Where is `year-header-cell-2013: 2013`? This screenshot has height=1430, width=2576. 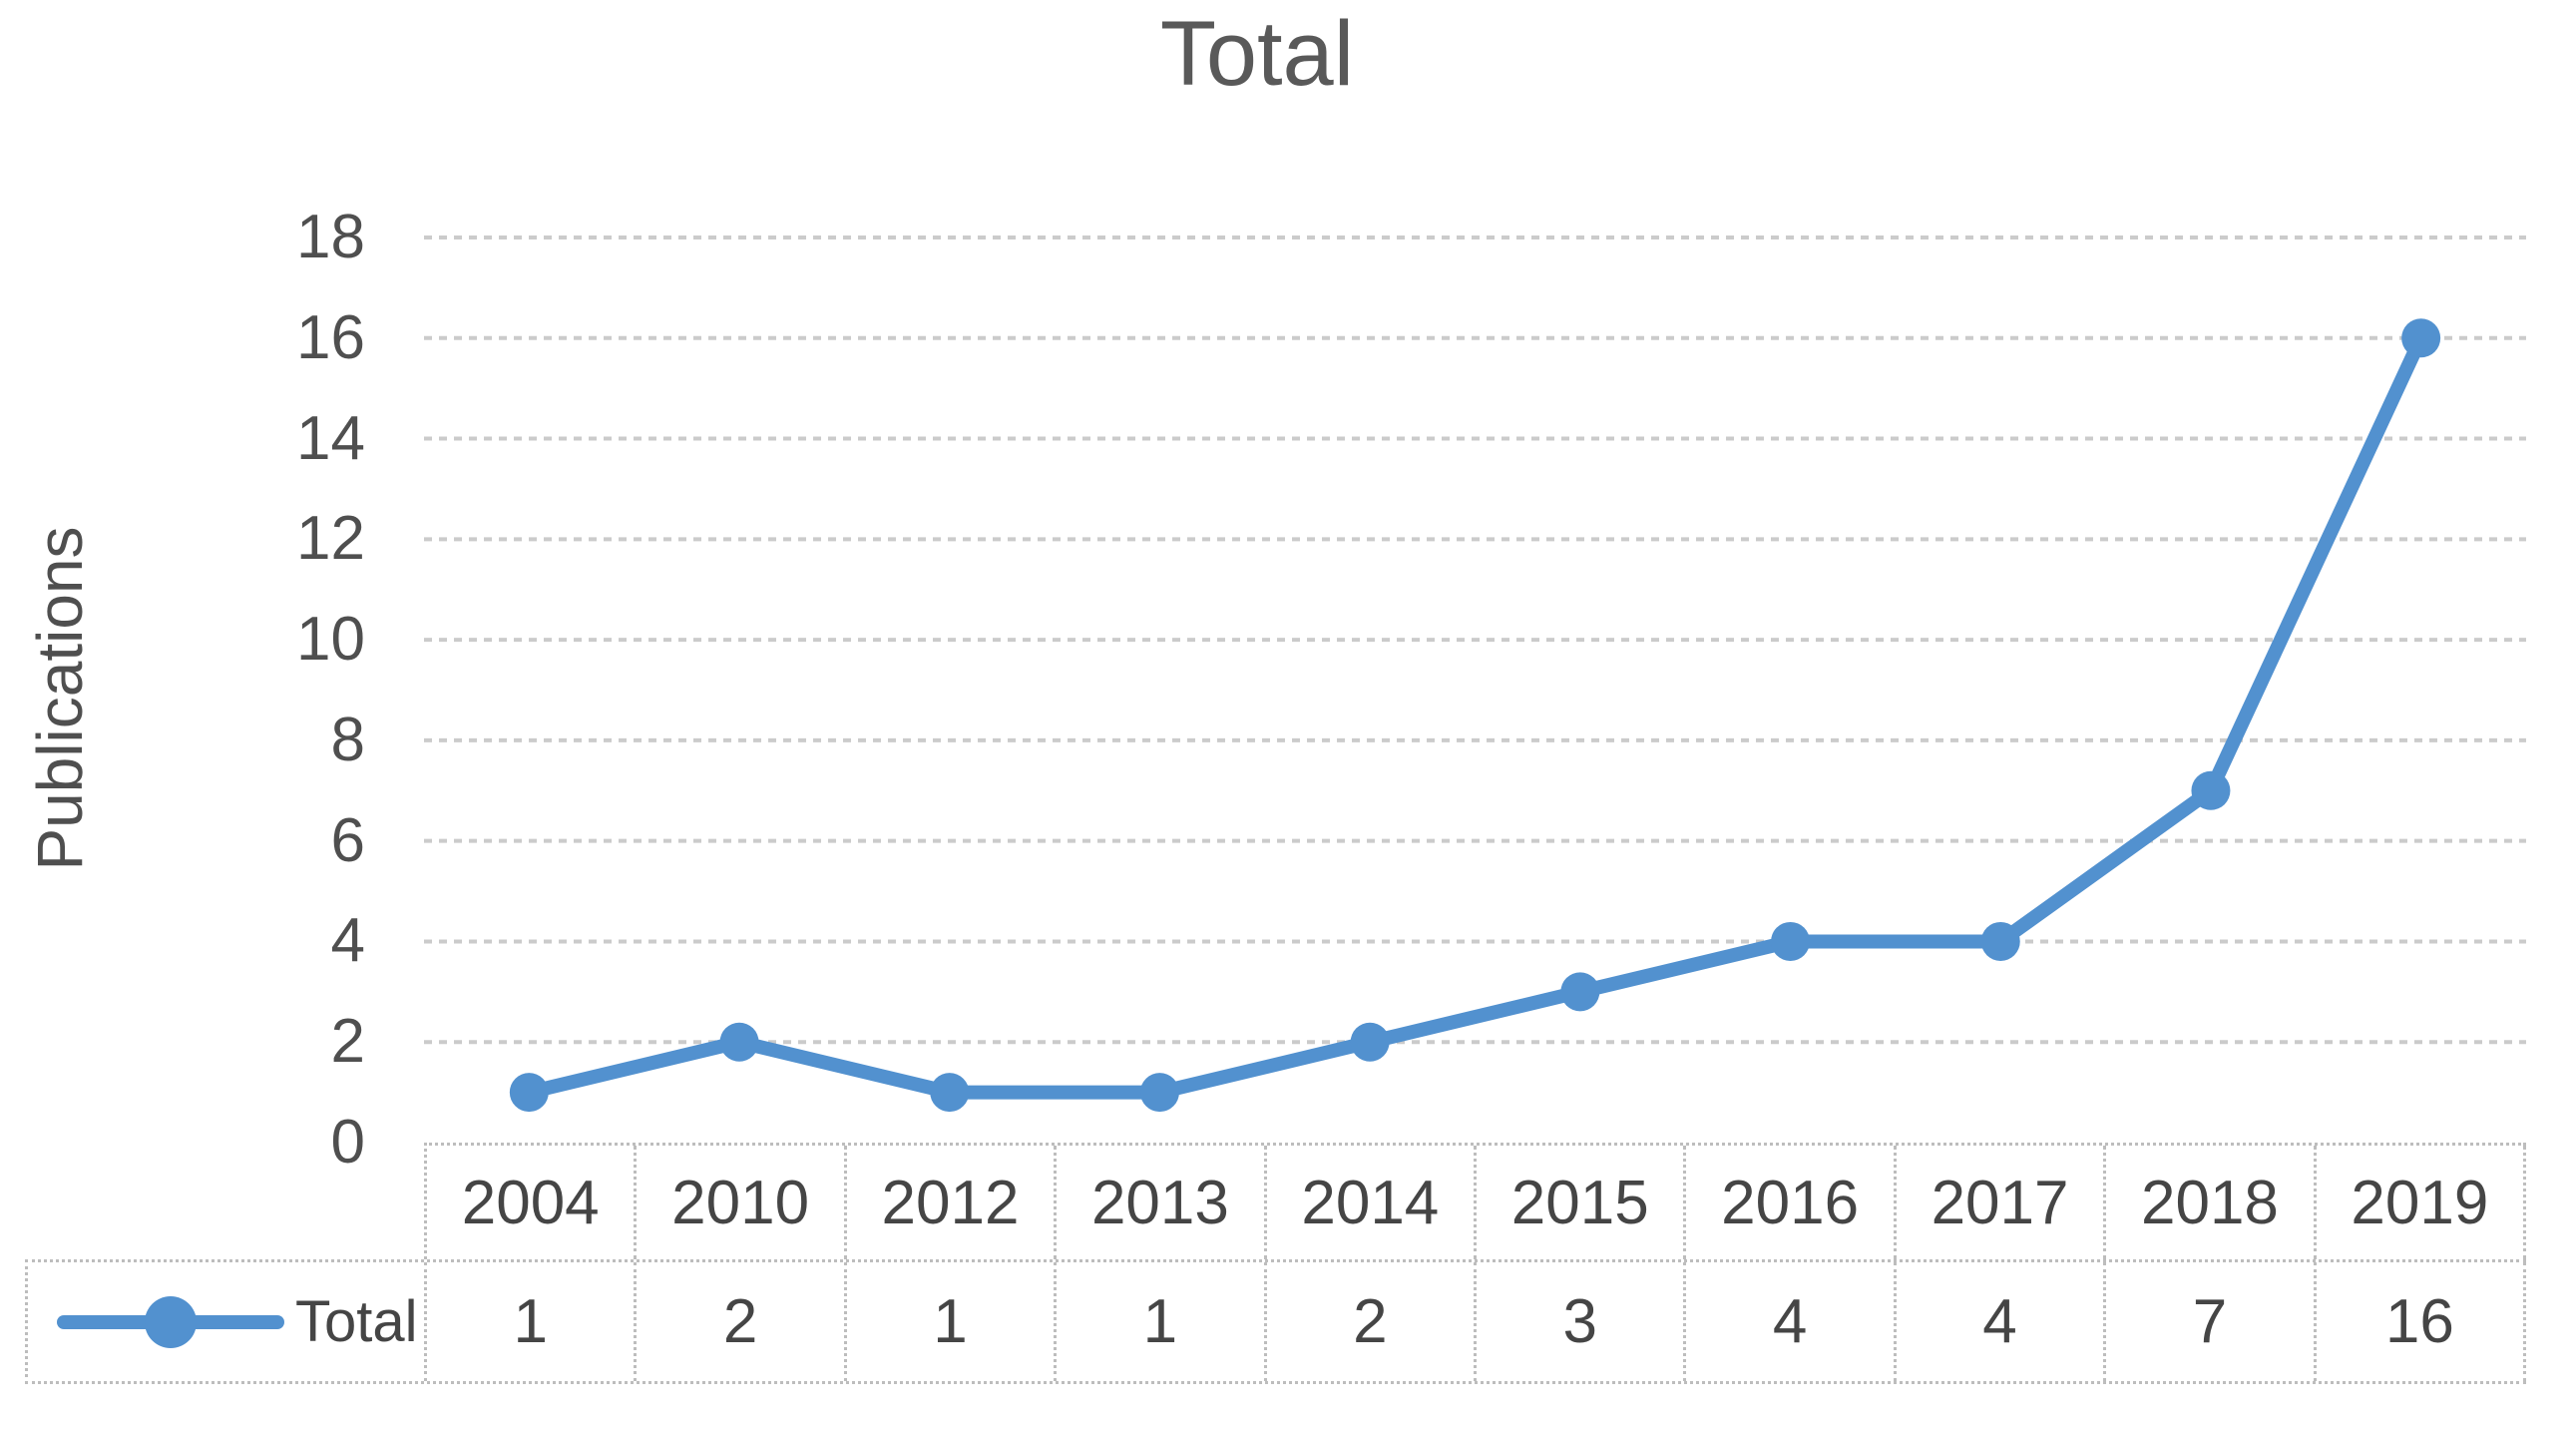
year-header-cell-2013: 2013 is located at coordinates (1162, 1202).